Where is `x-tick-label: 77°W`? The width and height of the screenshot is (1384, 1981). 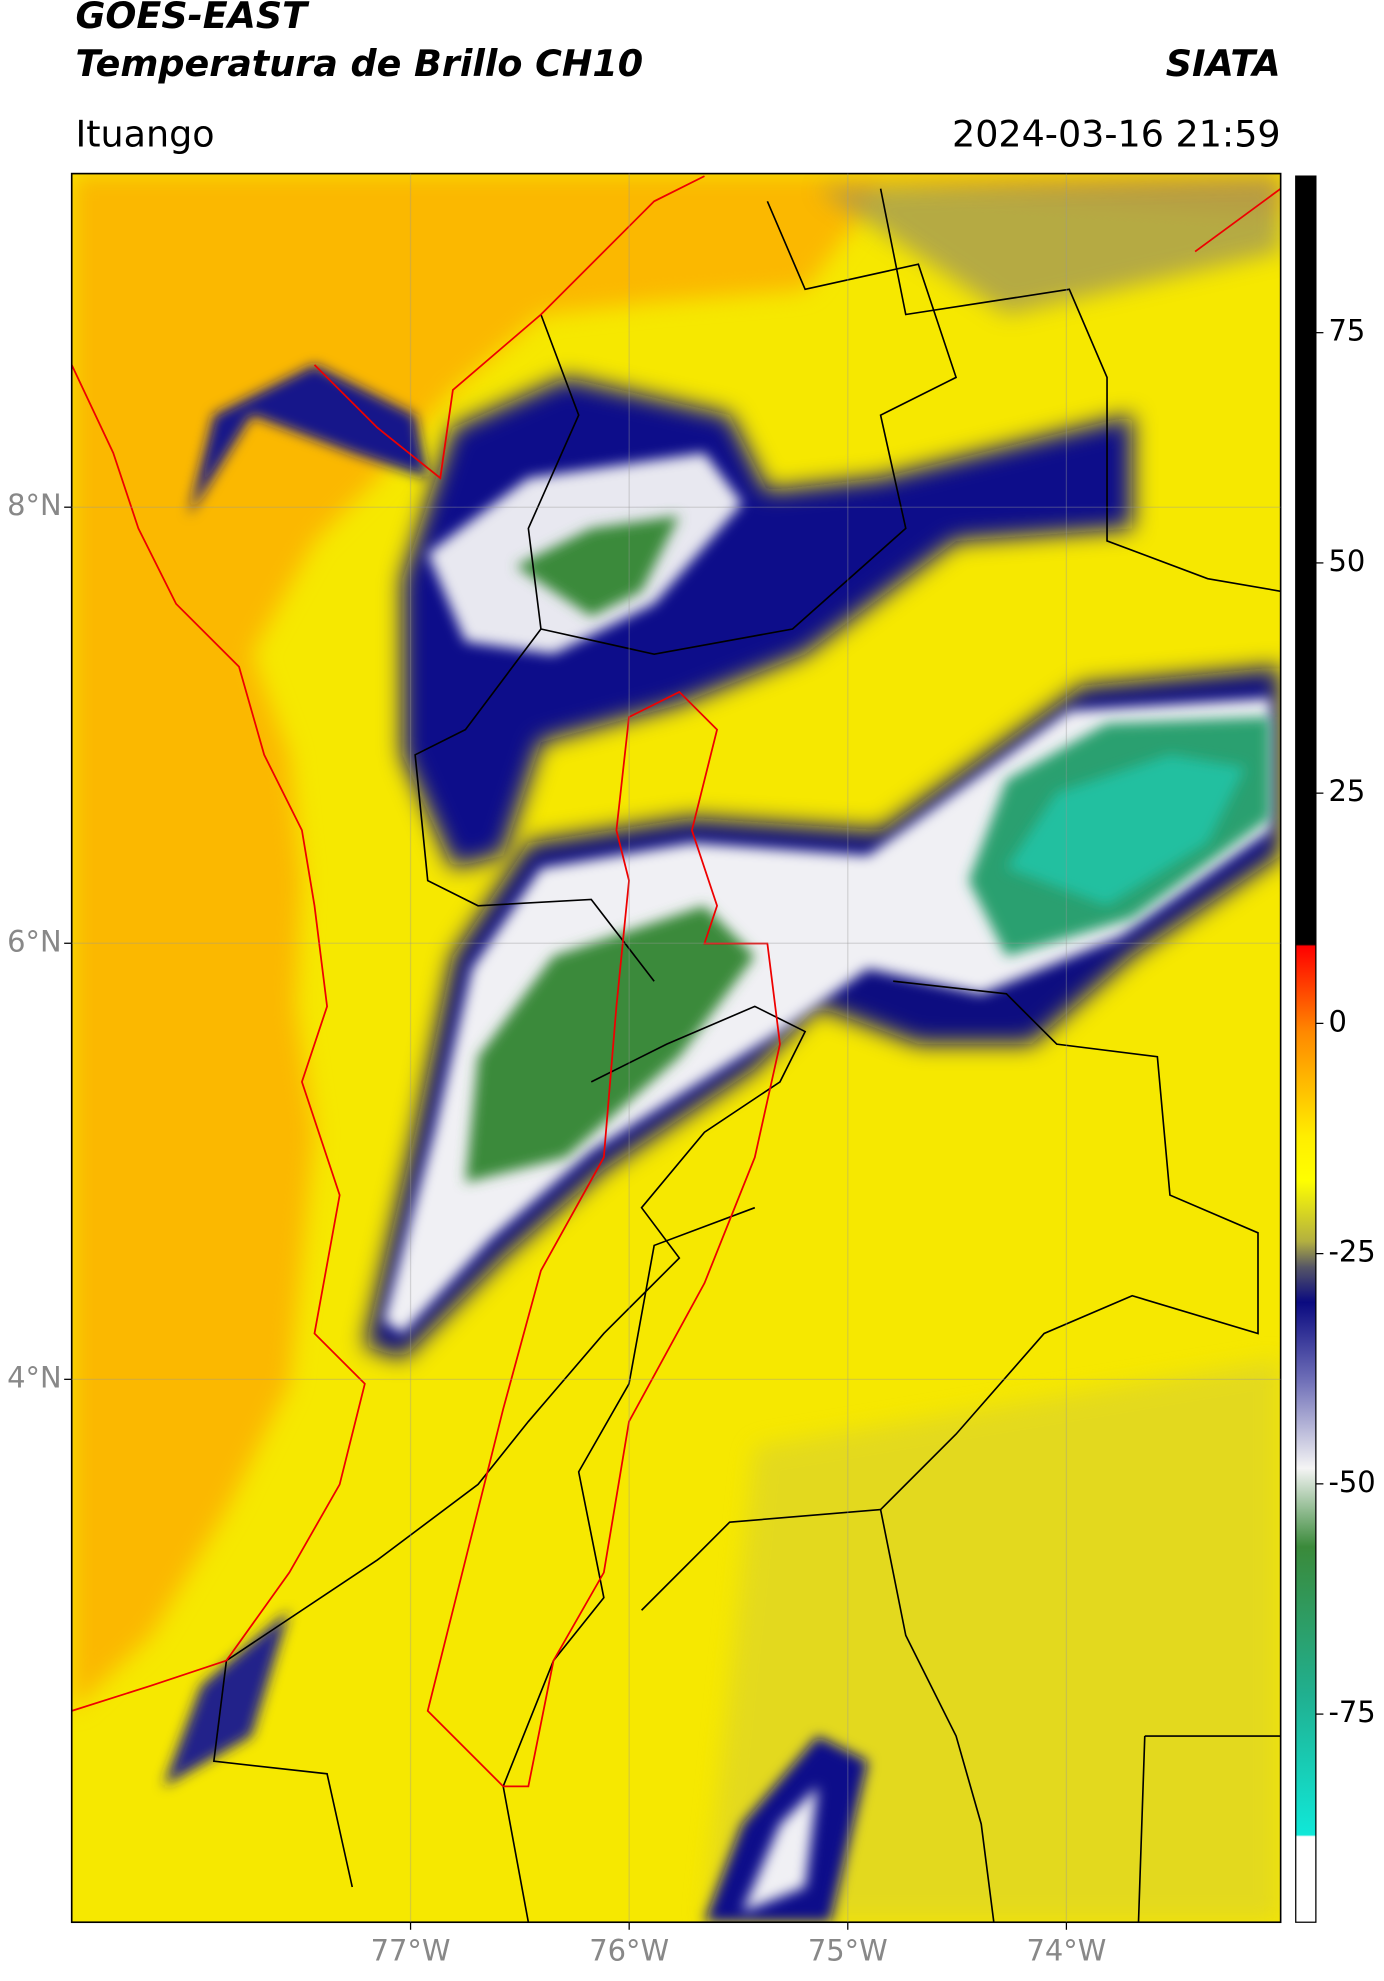 x-tick-label: 77°W is located at coordinates (411, 1950).